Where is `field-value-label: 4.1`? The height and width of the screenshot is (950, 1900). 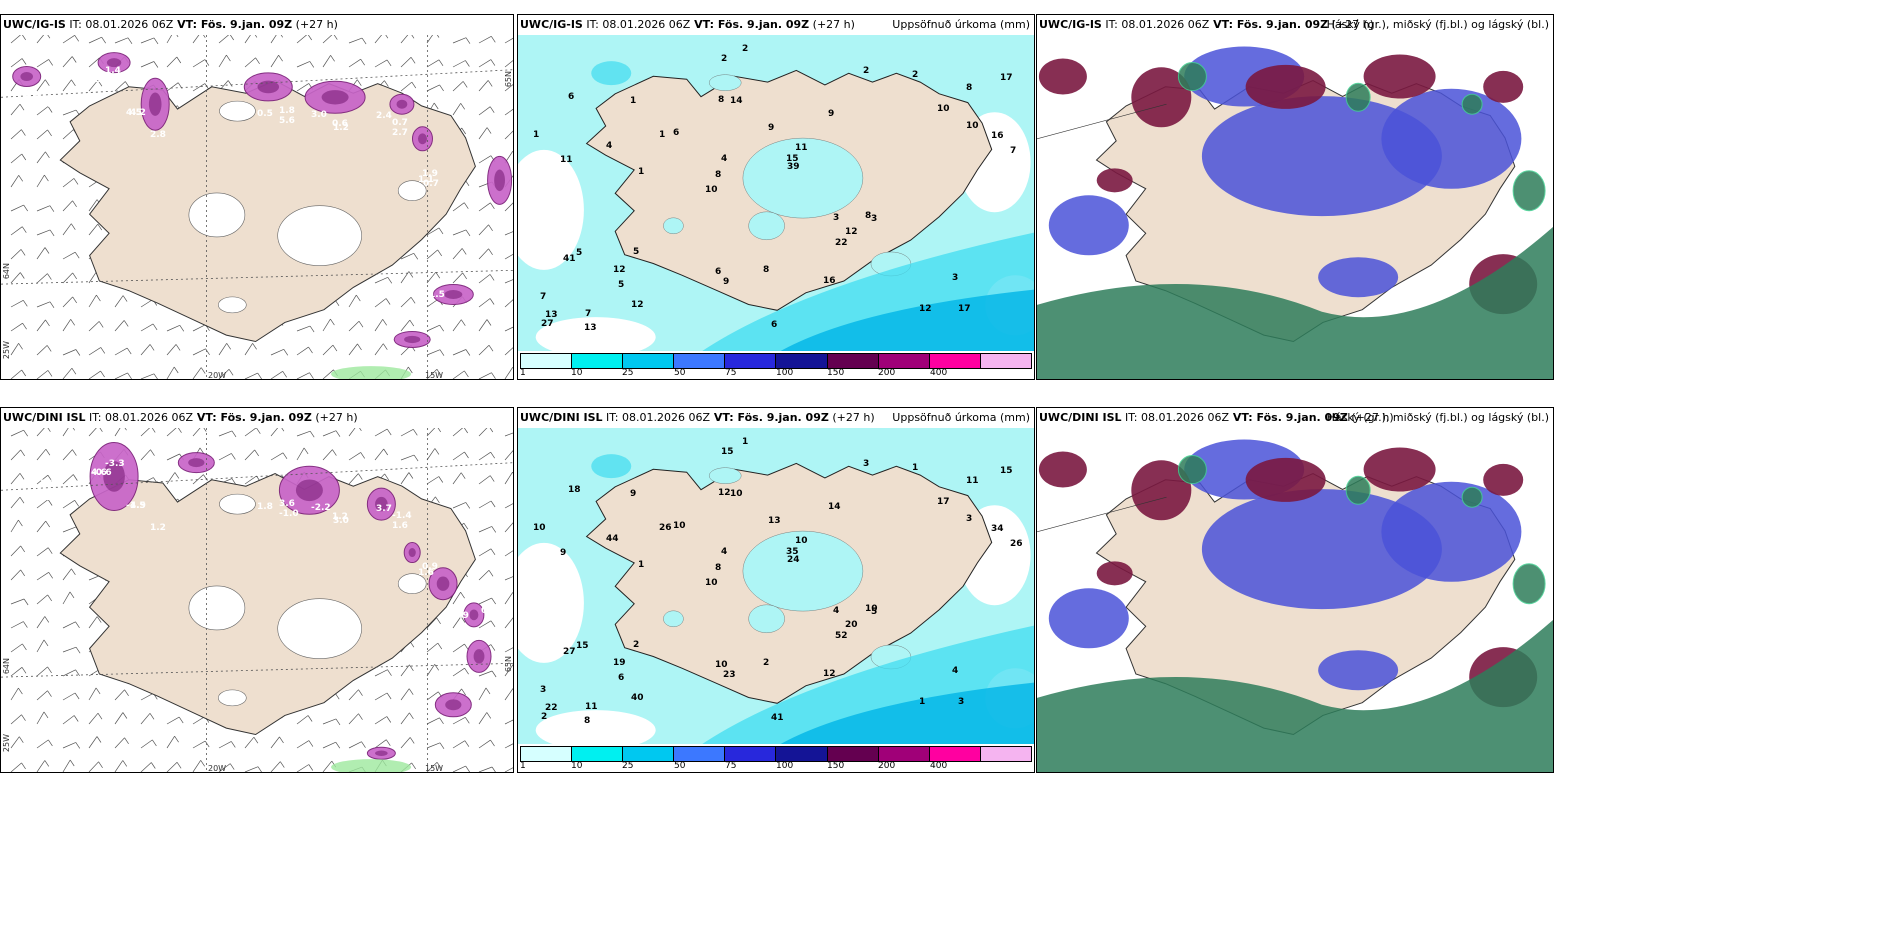
field-value-label: 4.1 is located at coordinates (32, 96).